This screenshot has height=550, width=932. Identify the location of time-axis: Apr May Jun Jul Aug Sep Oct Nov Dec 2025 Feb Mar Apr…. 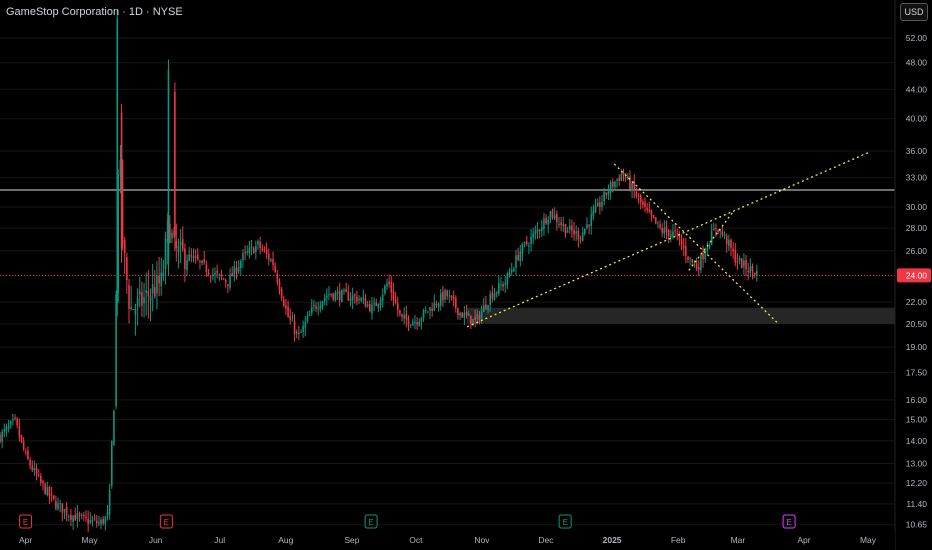
(447, 541).